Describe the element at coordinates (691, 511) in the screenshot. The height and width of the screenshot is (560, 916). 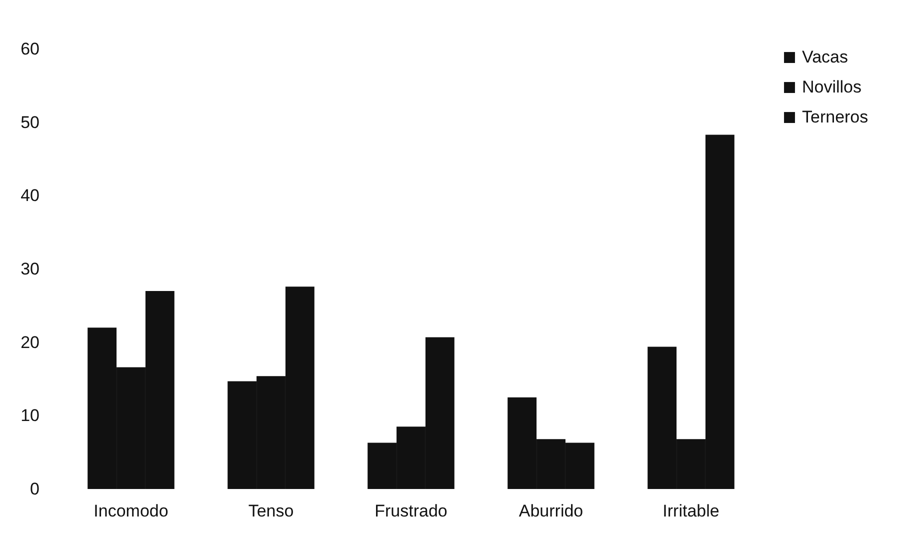
I see `x-tick-label: Irritable` at that location.